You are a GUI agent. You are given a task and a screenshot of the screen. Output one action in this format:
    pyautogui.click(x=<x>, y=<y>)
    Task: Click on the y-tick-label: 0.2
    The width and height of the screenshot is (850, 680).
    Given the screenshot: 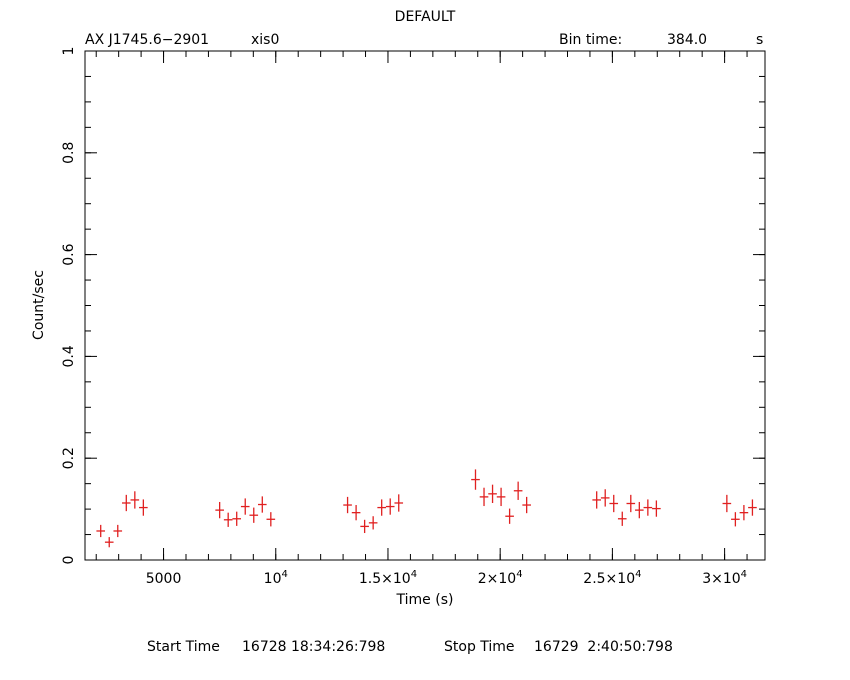 What is the action you would take?
    pyautogui.click(x=69, y=458)
    